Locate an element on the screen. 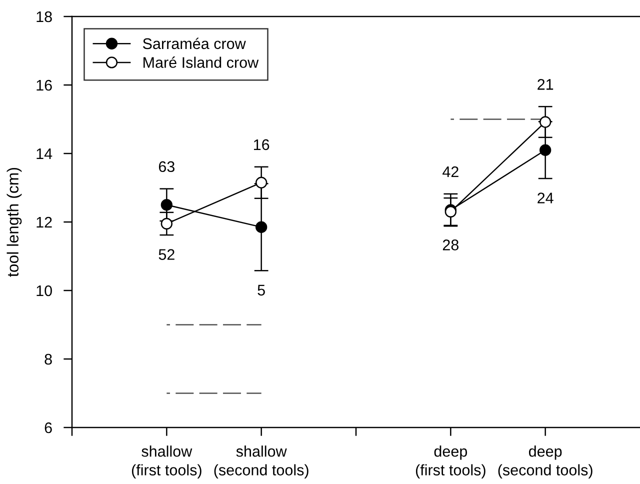  y-tick-label: 8 is located at coordinates (48, 359).